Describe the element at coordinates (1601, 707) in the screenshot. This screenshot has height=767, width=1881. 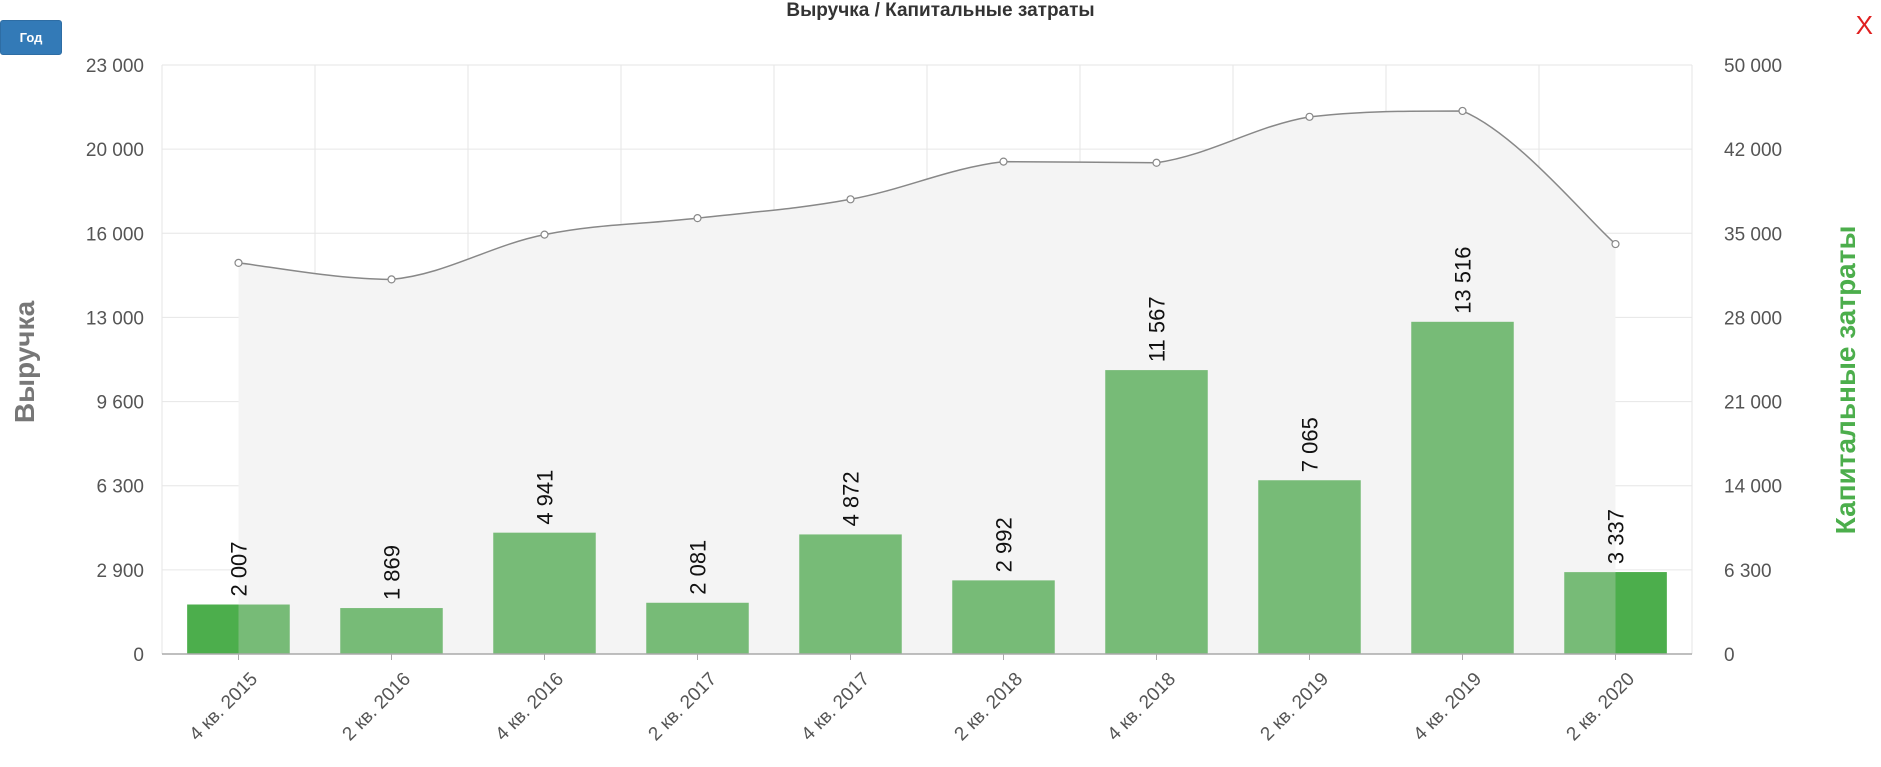
I see `x-tick-label: 2 кв. 2020` at that location.